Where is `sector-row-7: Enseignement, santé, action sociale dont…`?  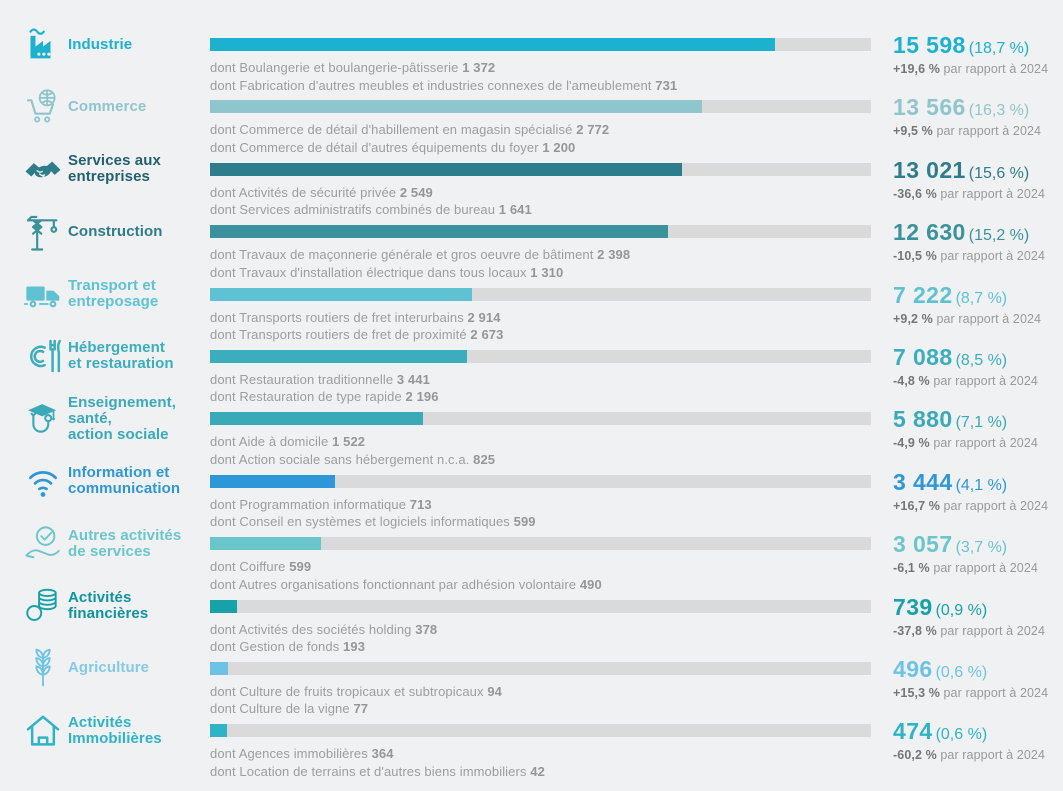 sector-row-7: Enseignement, santé, action sociale dont… is located at coordinates (540, 430).